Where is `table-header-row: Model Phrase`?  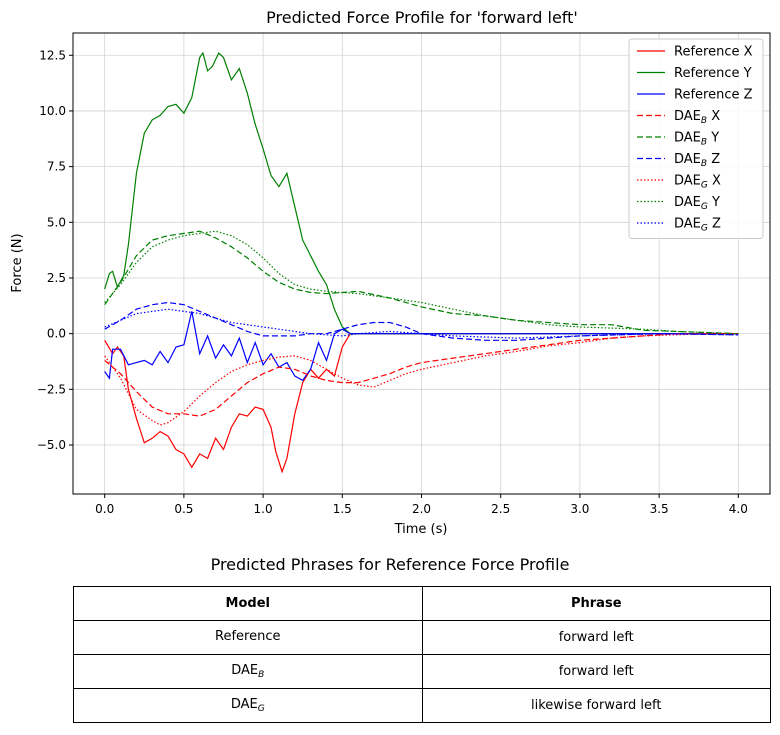
table-header-row: Model Phrase is located at coordinates (422, 603).